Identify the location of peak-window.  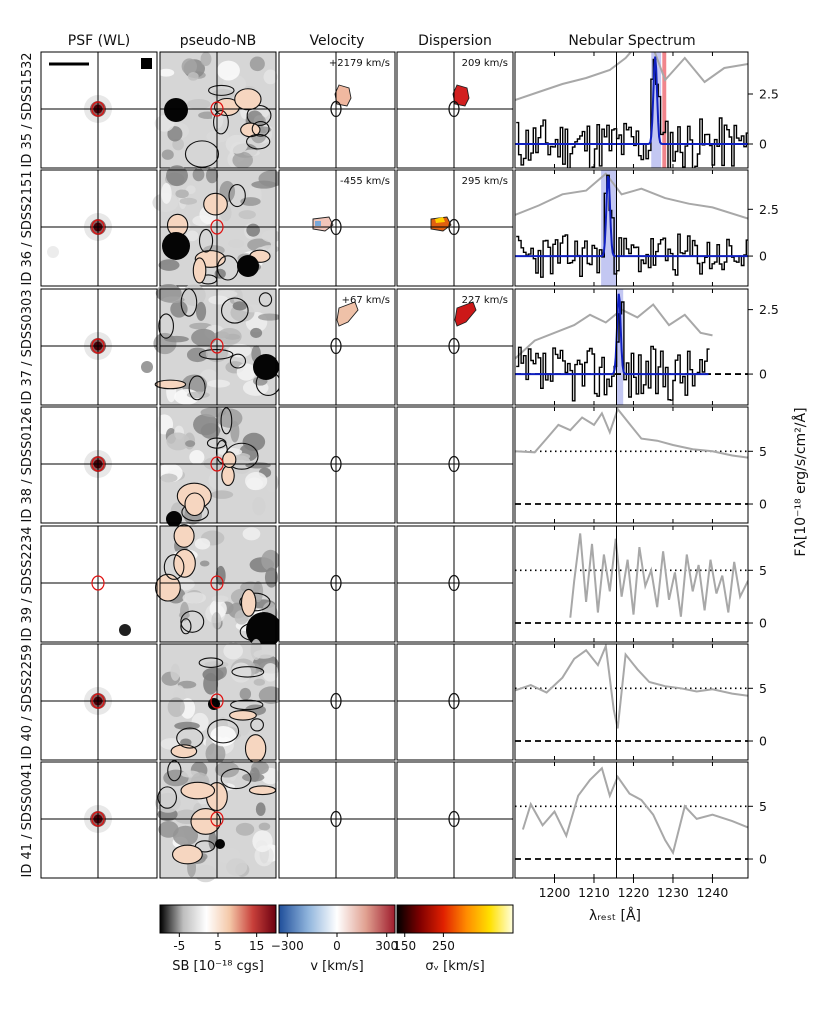
(664, 110).